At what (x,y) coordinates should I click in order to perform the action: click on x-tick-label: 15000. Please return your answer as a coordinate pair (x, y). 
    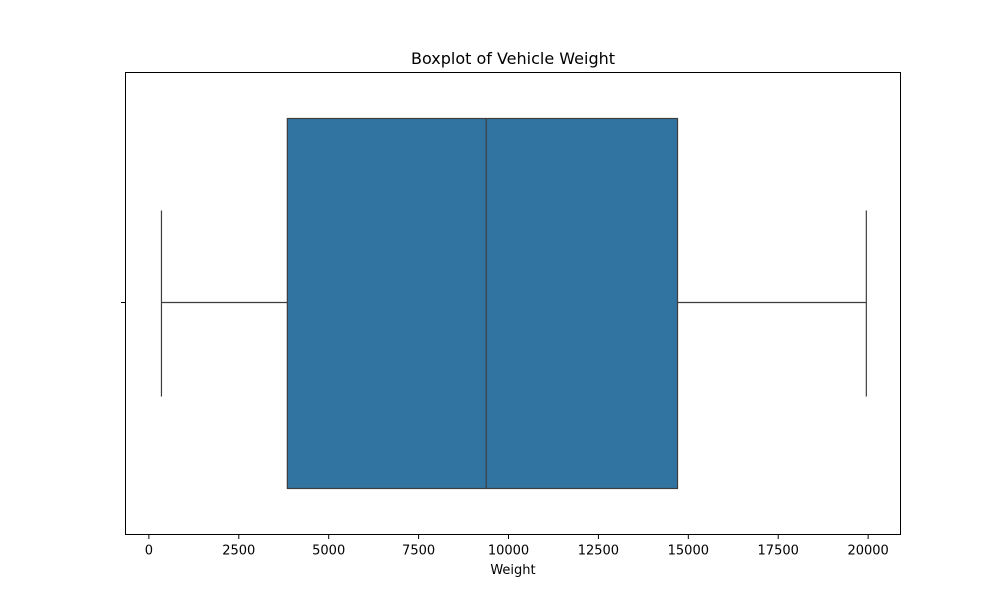
    Looking at the image, I should click on (688, 551).